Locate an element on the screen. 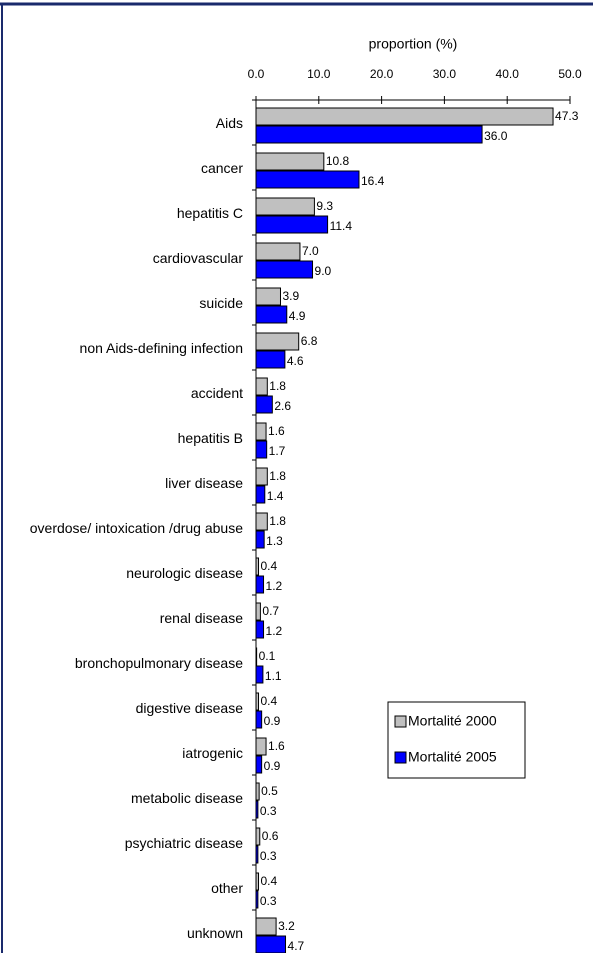 Image resolution: width=593 pixels, height=953 pixels. value-label: 0.1 is located at coordinates (267, 656).